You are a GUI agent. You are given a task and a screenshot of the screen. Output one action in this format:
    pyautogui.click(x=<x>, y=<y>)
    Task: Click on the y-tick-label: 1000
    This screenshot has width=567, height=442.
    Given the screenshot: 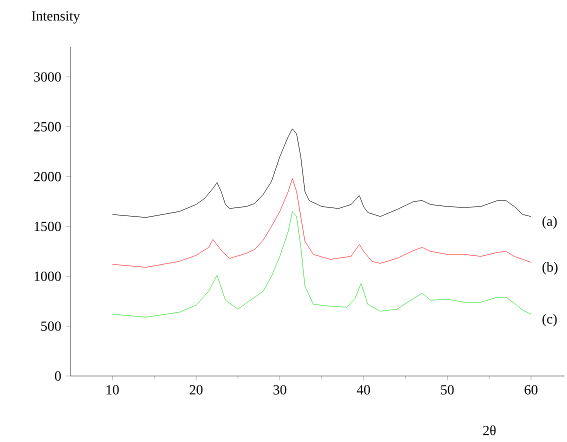 What is the action you would take?
    pyautogui.click(x=47, y=277)
    